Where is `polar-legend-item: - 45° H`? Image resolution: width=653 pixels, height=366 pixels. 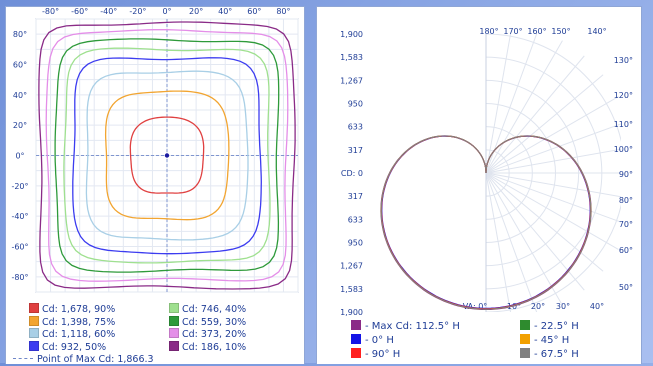
polar-legend-item: - 45° H is located at coordinates (544, 340).